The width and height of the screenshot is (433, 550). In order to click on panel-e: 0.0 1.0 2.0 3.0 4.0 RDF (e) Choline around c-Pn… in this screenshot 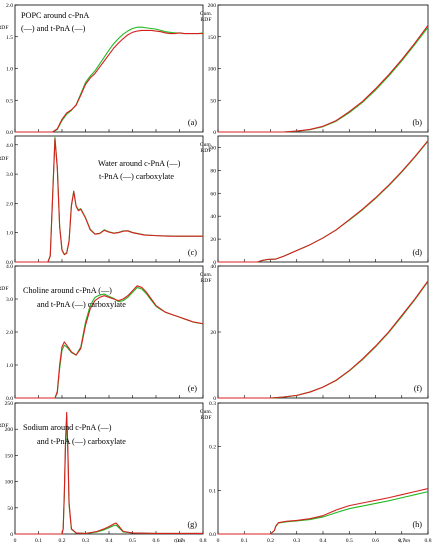, I will do `click(102, 333)`.